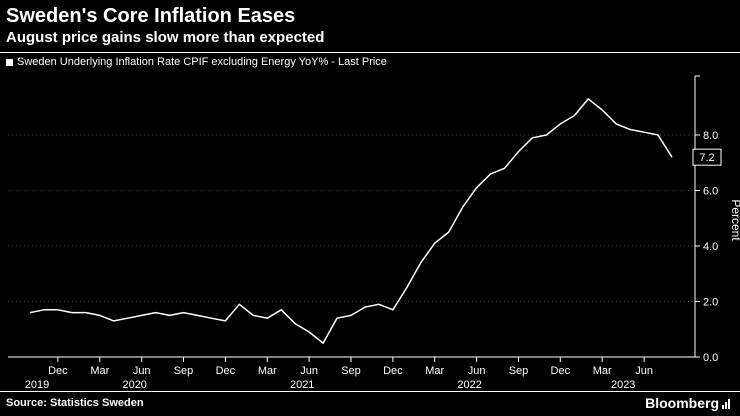 This screenshot has height=416, width=740. What do you see at coordinates (370, 52) in the screenshot?
I see `header-divider` at bounding box center [370, 52].